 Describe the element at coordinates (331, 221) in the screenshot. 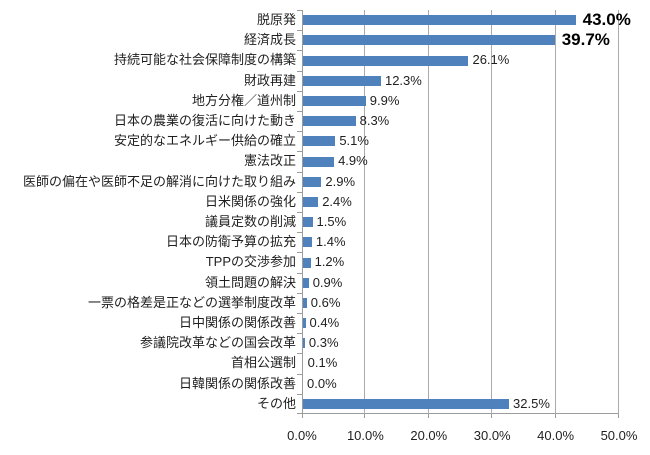

I see `value-label: 1.5%` at that location.